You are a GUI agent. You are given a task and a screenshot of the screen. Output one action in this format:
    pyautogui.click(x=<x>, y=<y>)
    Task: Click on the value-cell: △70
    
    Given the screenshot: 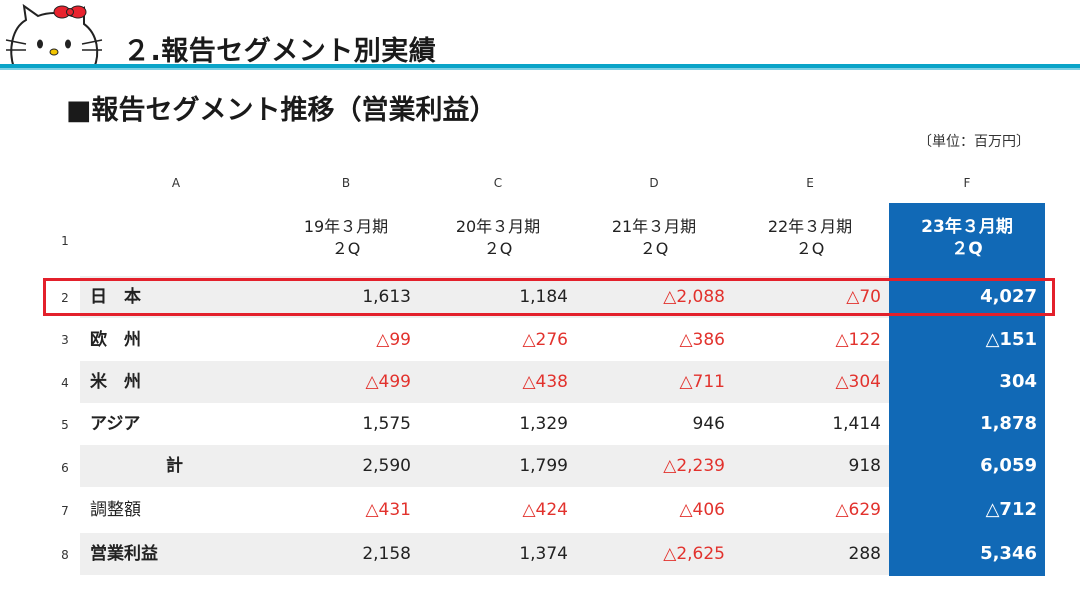 What is the action you would take?
    pyautogui.click(x=863, y=297)
    